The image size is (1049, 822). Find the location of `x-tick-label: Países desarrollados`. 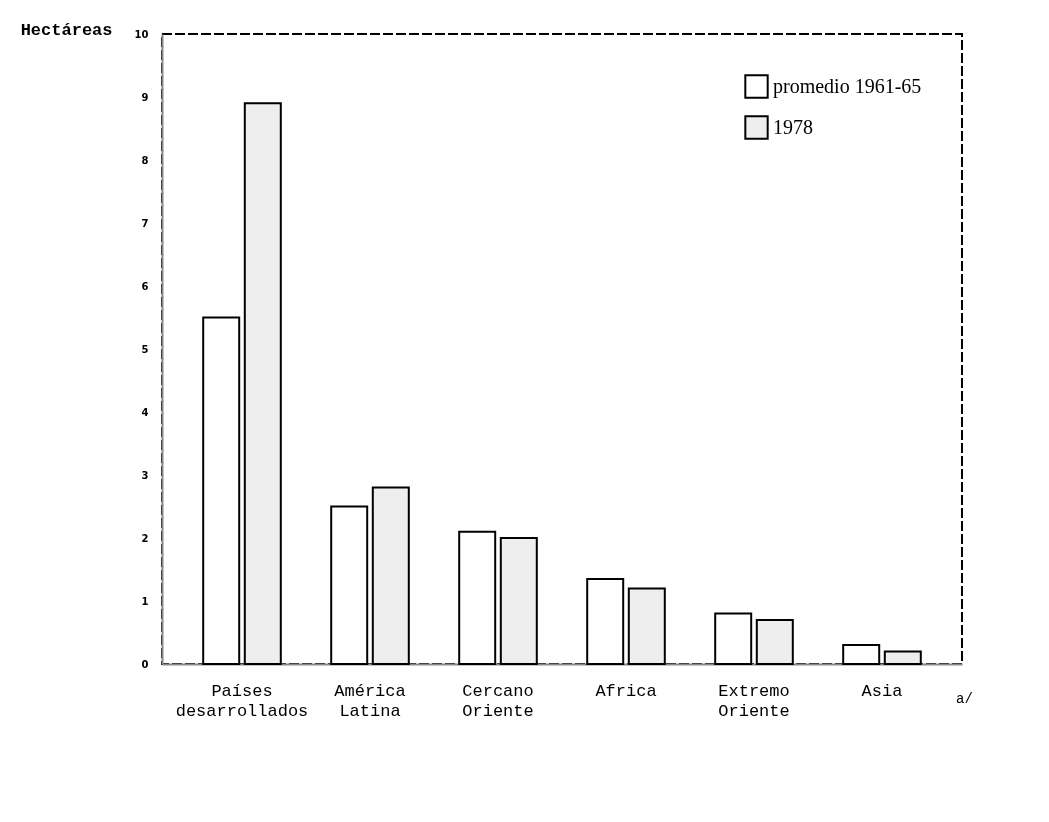

x-tick-label: Países desarrollados is located at coordinates (242, 701).